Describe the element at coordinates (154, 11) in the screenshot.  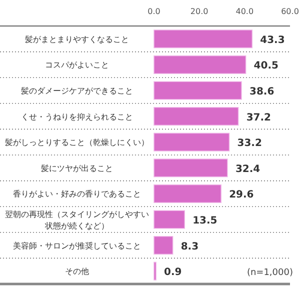
I see `x-tick-label: 0.0` at that location.